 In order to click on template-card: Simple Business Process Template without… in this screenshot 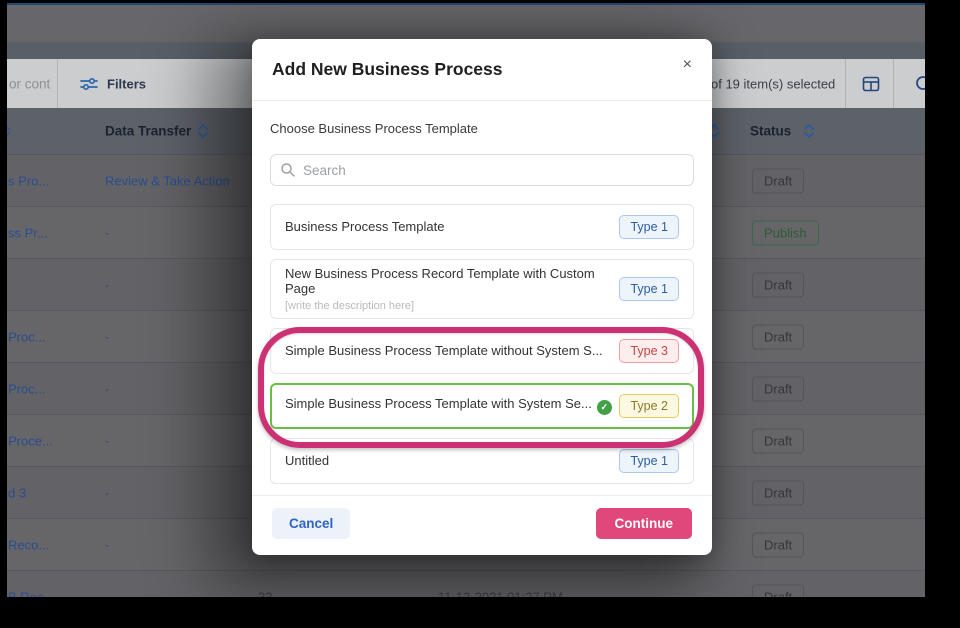, I will do `click(482, 350)`.